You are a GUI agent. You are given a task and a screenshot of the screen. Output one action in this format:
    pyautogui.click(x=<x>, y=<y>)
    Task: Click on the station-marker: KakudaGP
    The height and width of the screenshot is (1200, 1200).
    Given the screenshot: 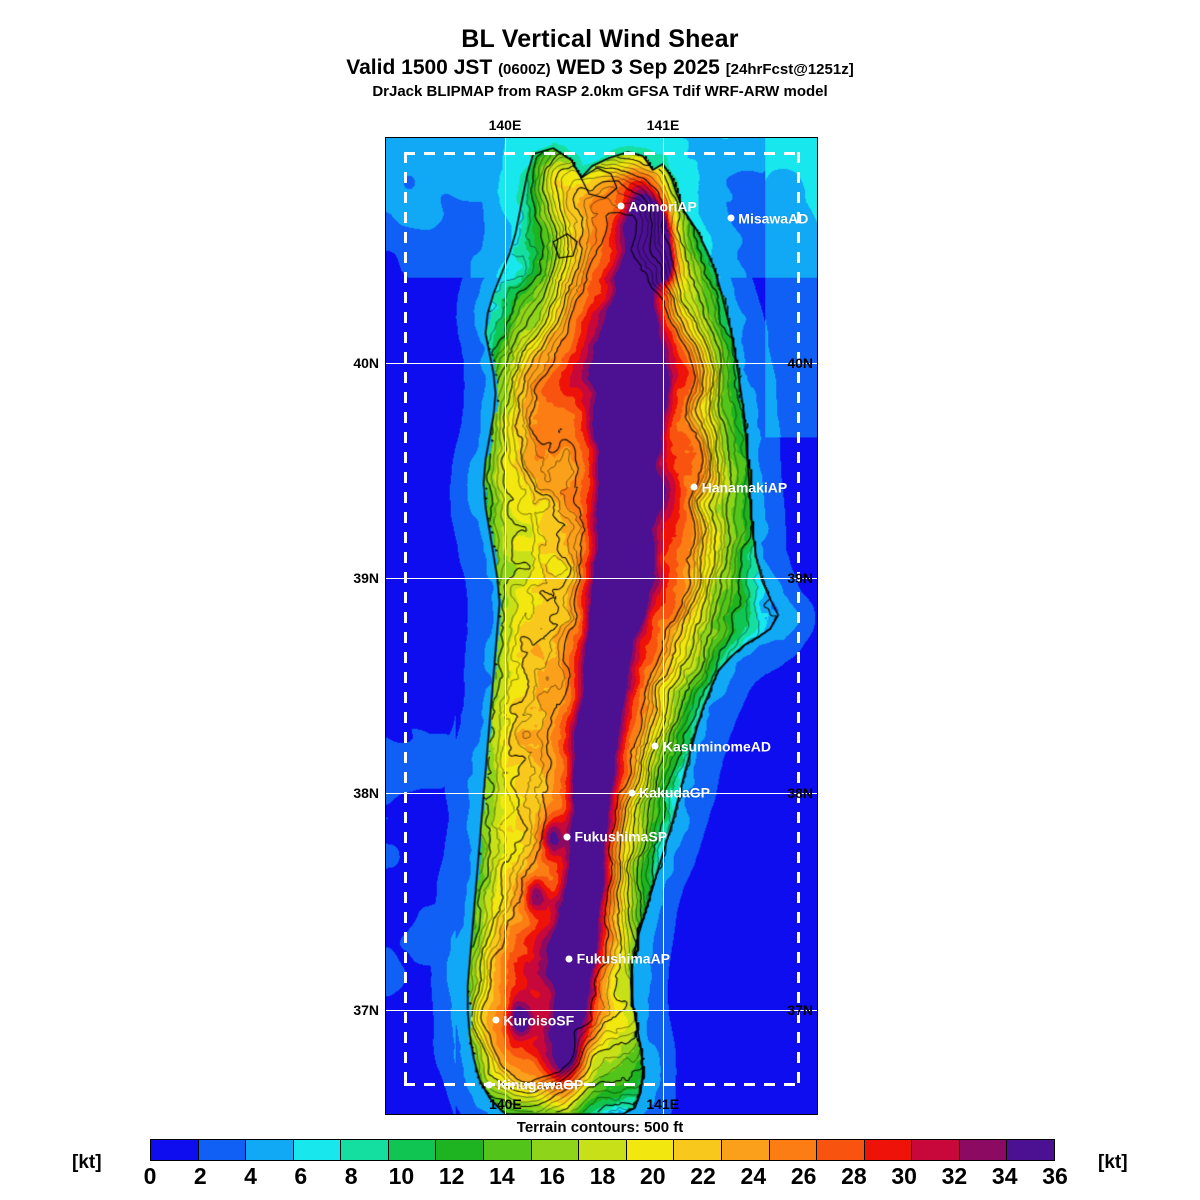 What is the action you would take?
    pyautogui.click(x=669, y=793)
    